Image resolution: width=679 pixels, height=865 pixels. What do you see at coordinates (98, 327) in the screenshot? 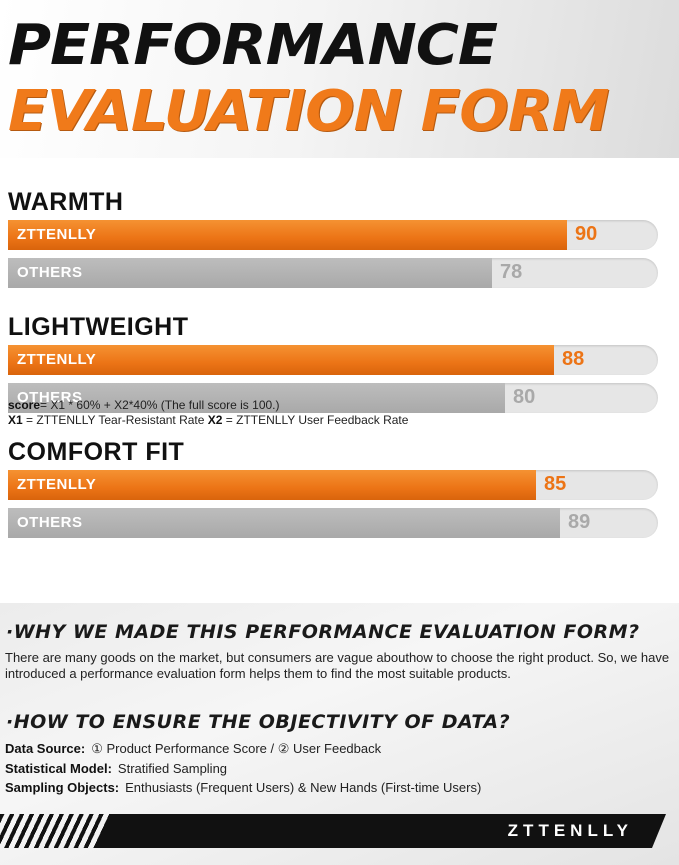
I see `category-title-lightweight: LIGHTWEIGHT` at bounding box center [98, 327].